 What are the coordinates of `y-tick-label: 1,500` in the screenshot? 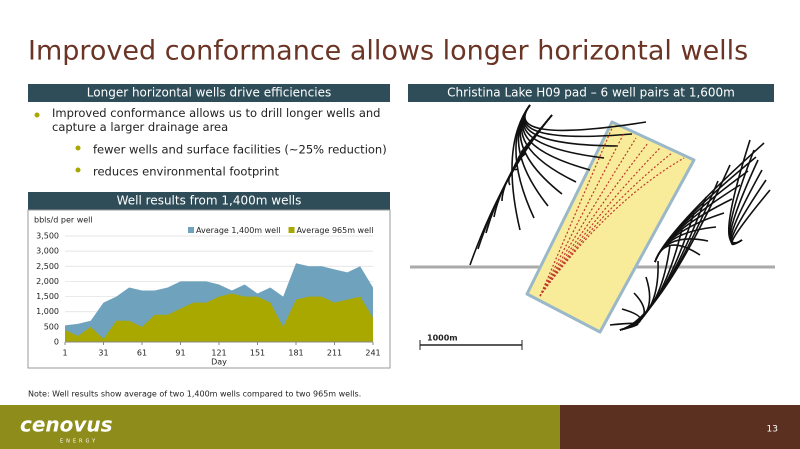 It's located at (47, 296).